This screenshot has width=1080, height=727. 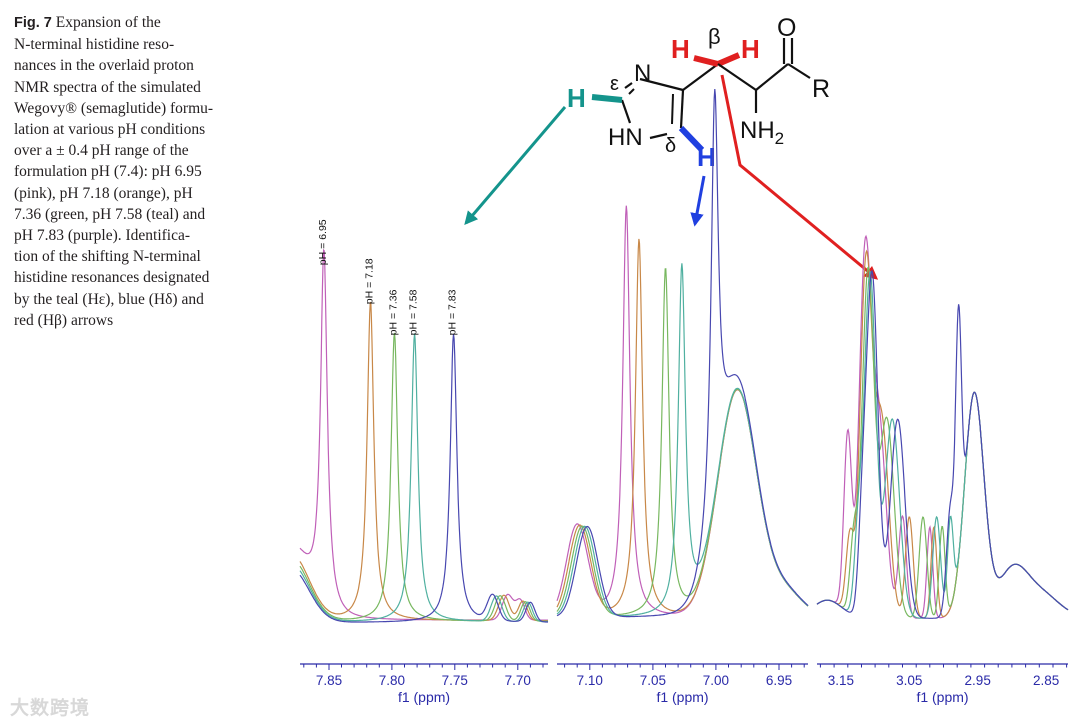 I want to click on delta-label: δ, so click(x=670, y=146).